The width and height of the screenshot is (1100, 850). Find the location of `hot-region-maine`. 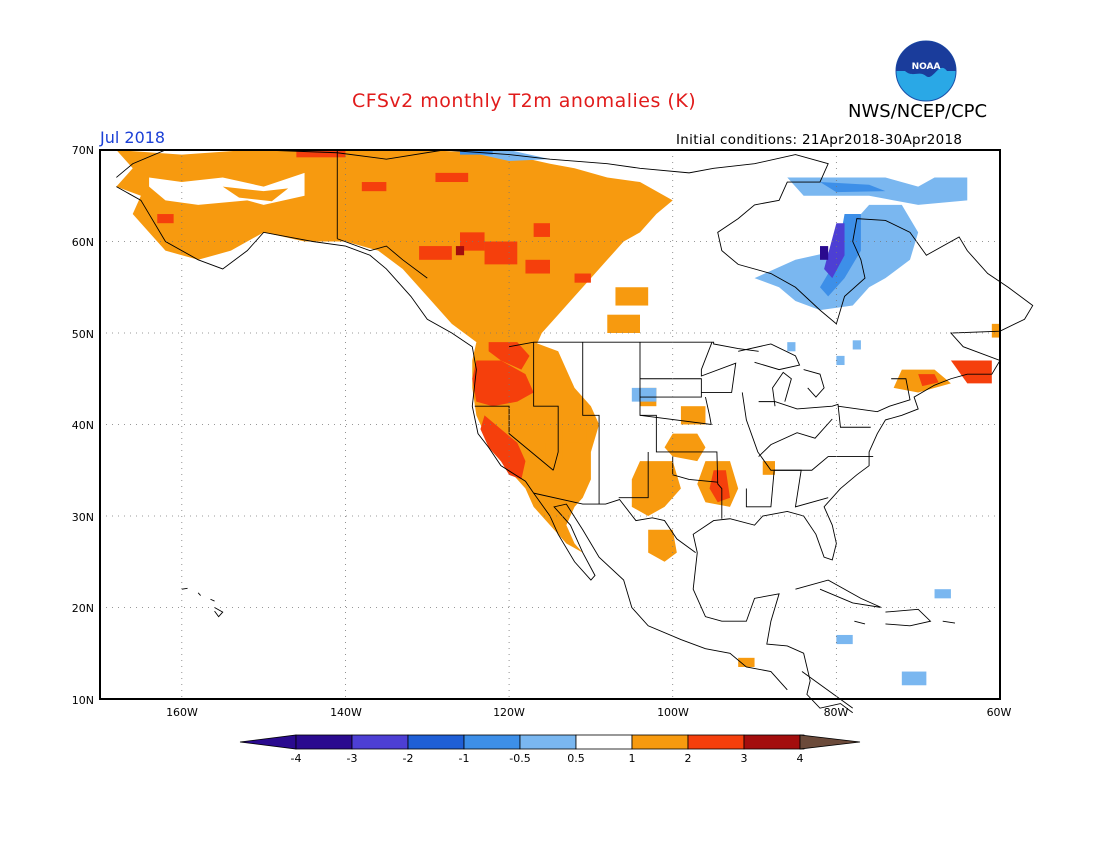

hot-region-maine is located at coordinates (928, 380).